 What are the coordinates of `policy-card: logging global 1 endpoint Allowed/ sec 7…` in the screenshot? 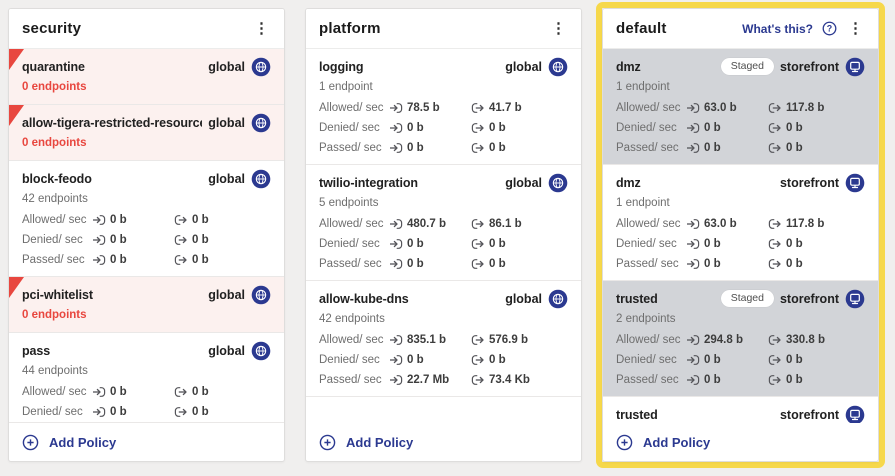 It's located at (443, 107).